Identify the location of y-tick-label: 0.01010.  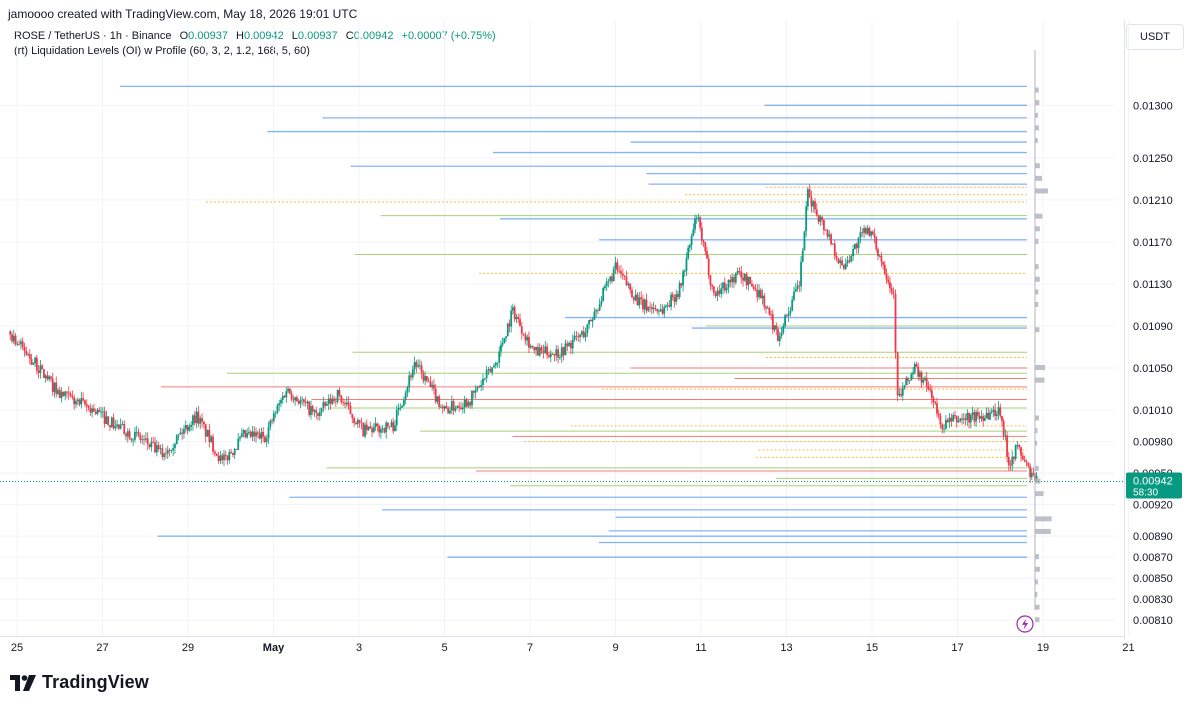
(1153, 411).